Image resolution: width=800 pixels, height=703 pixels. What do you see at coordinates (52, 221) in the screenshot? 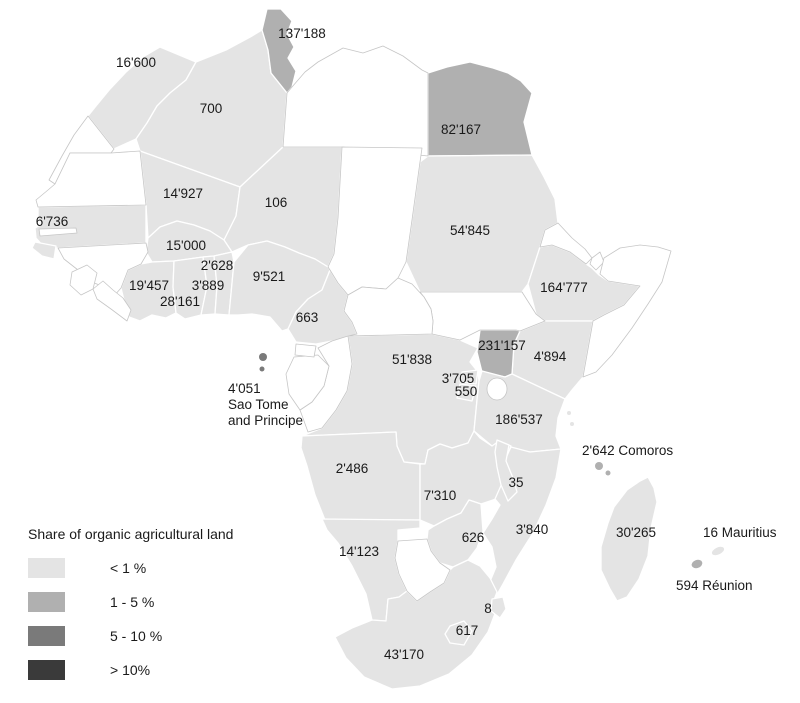
I see `value-label-senegal: 6'736` at bounding box center [52, 221].